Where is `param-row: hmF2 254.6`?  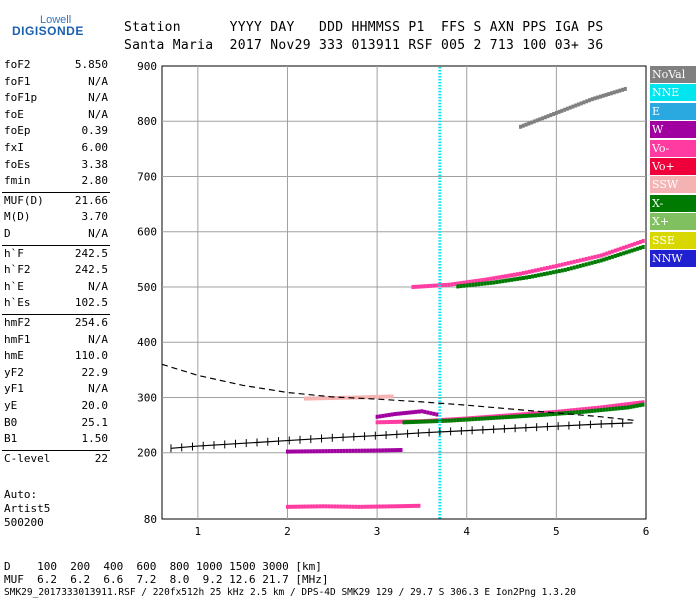
param-row: hmF2 254.6 is located at coordinates (56, 324).